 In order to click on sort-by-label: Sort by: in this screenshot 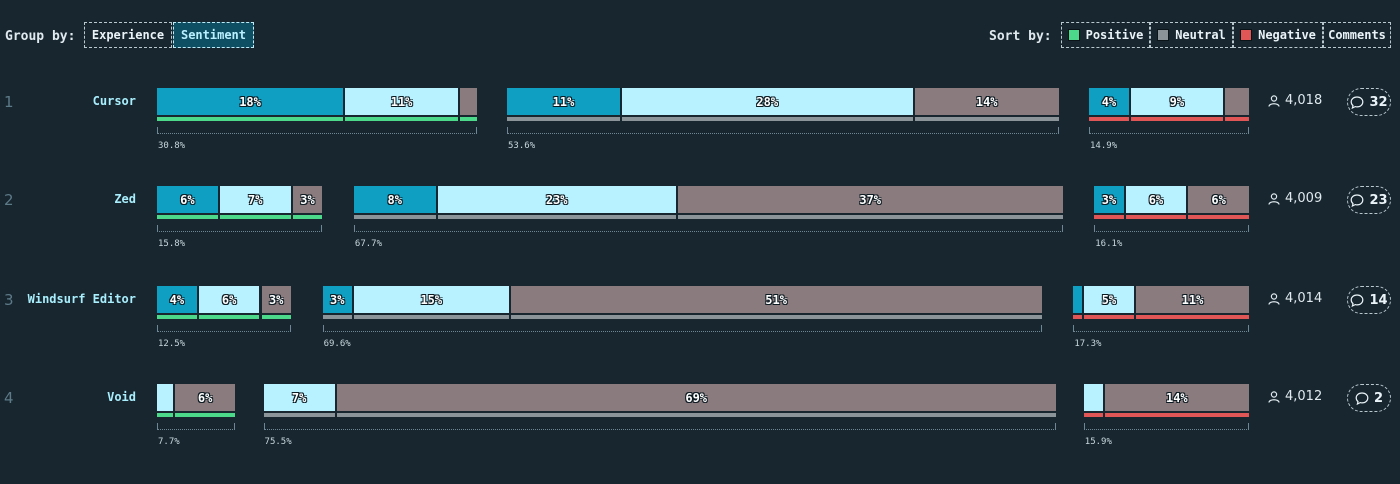, I will do `click(1020, 36)`.